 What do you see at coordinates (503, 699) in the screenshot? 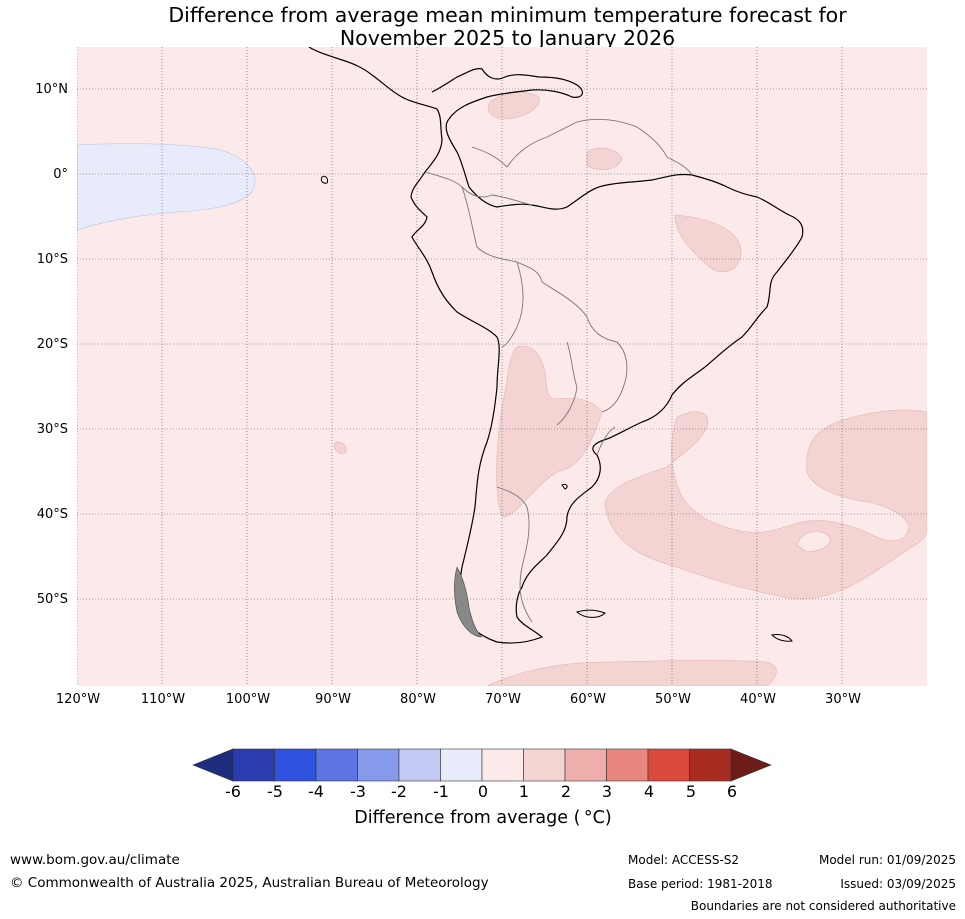
I see `lon-label-70w: 70°W` at bounding box center [503, 699].